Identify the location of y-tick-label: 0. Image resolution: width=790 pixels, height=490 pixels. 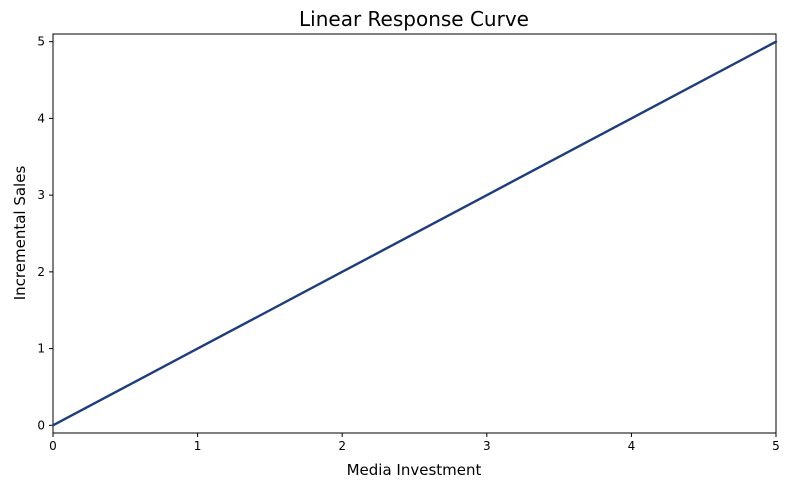
(41, 425).